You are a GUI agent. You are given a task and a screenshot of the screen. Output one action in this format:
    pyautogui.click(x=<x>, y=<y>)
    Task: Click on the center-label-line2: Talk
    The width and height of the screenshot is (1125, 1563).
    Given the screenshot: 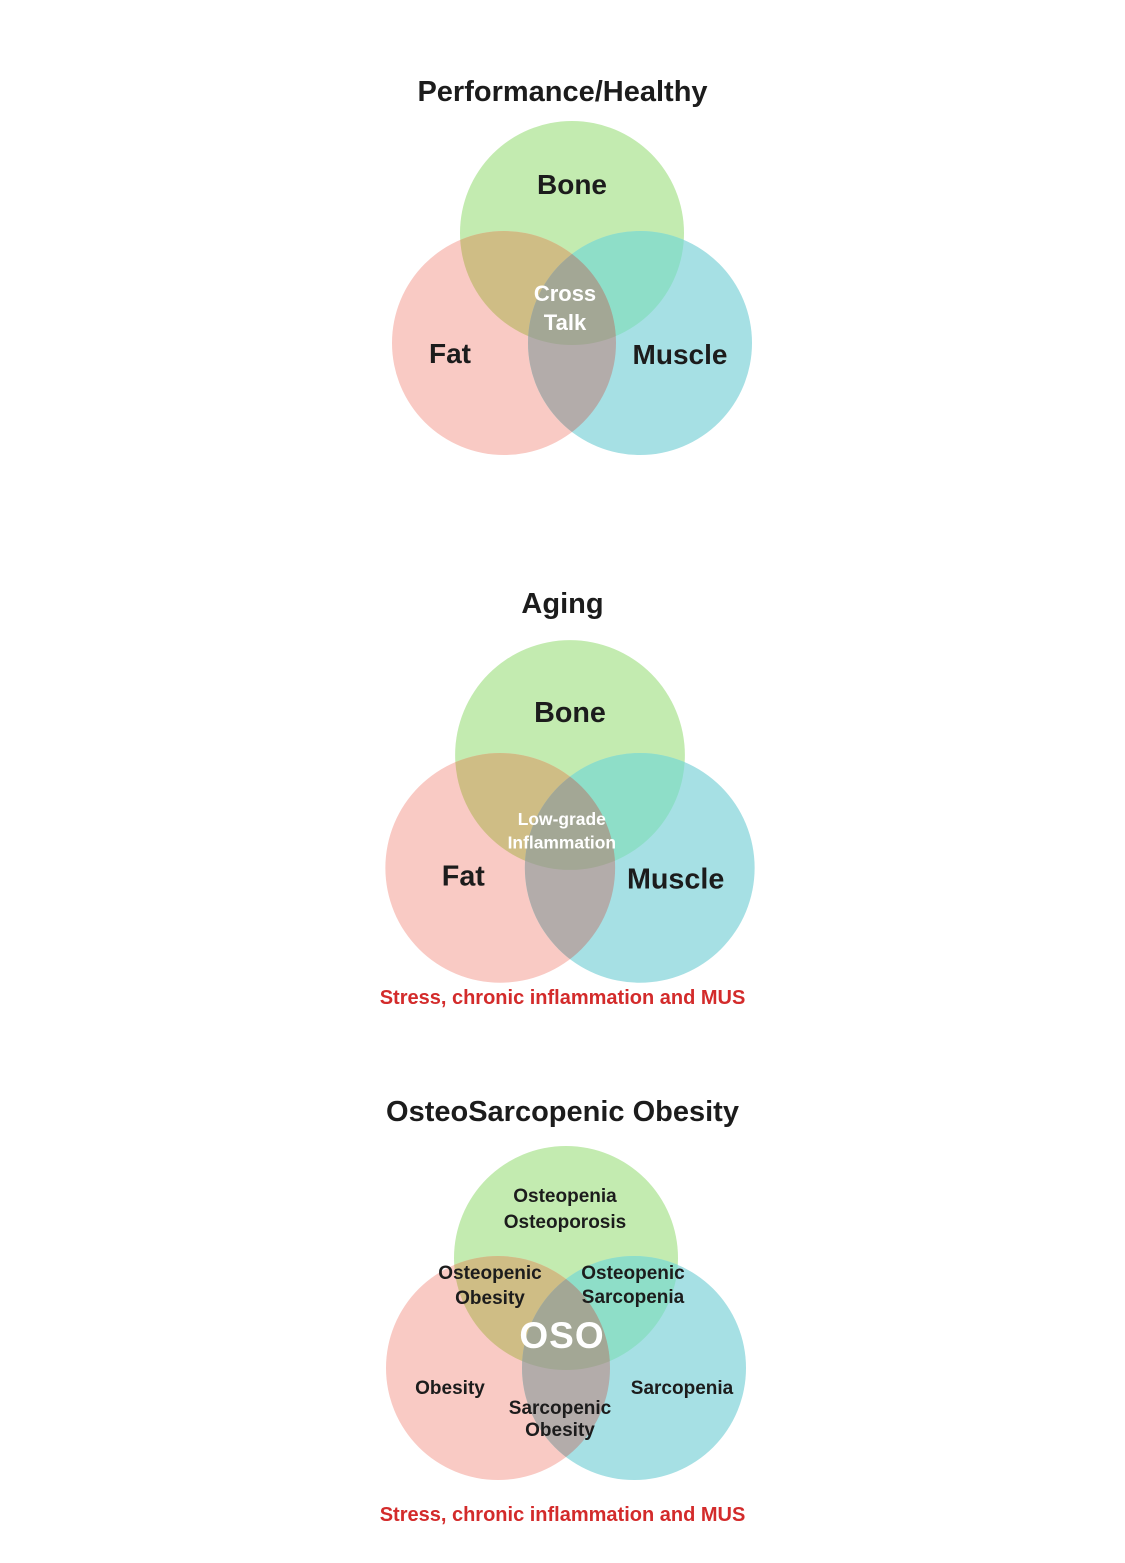 What is the action you would take?
    pyautogui.click(x=565, y=322)
    